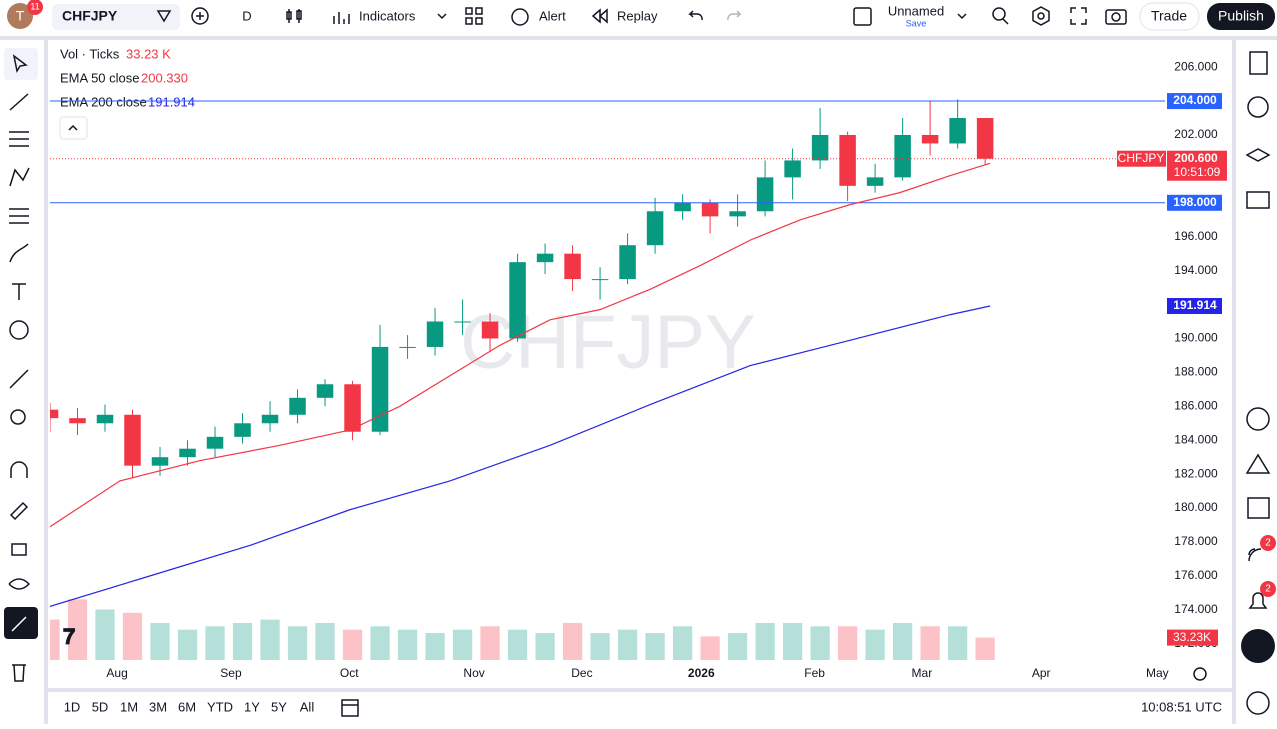 Image resolution: width=1277 pixels, height=729 pixels. I want to click on snapshot-button, so click(1116, 17).